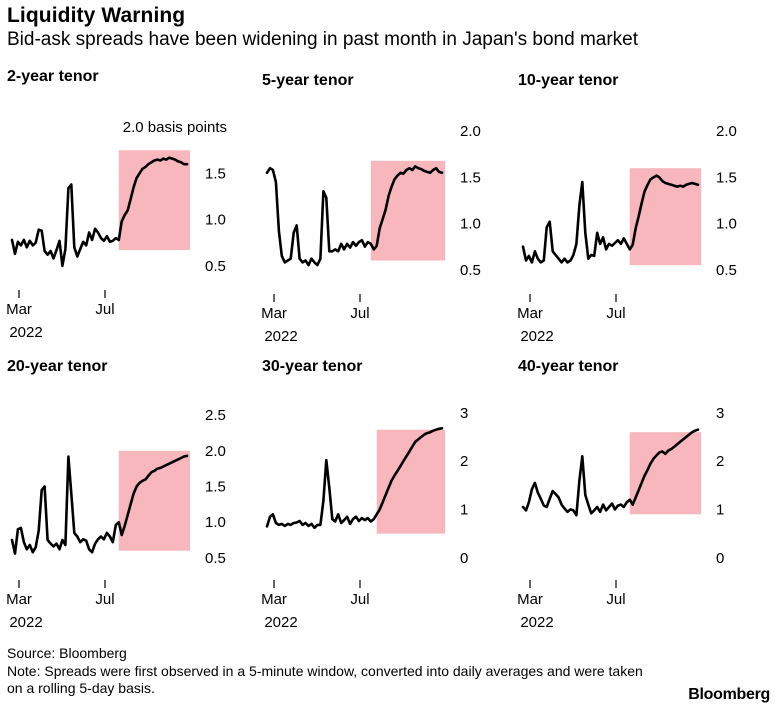 The image size is (778, 704). Describe the element at coordinates (57, 366) in the screenshot. I see `panel-title: 20-year tenor` at that location.